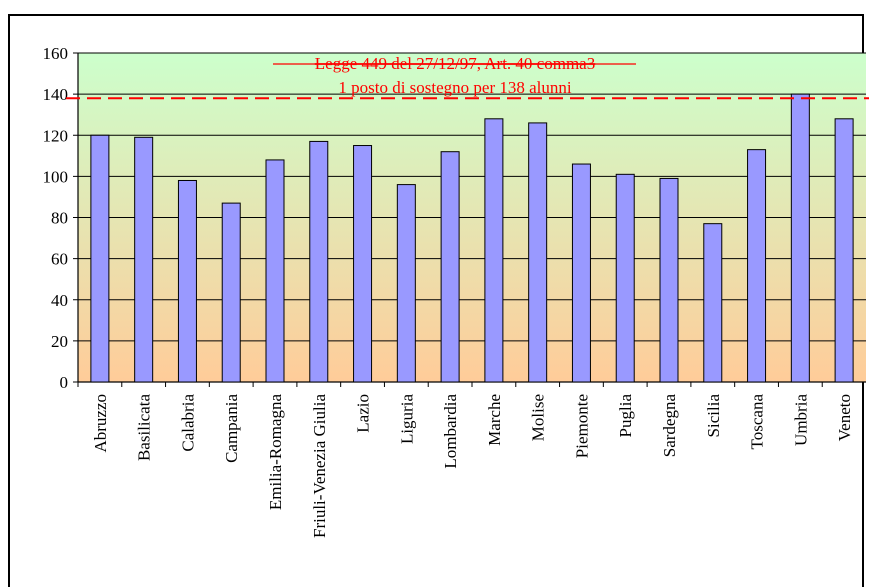 This screenshot has height=587, width=869. Describe the element at coordinates (494, 420) in the screenshot. I see `category-label: Marche` at that location.